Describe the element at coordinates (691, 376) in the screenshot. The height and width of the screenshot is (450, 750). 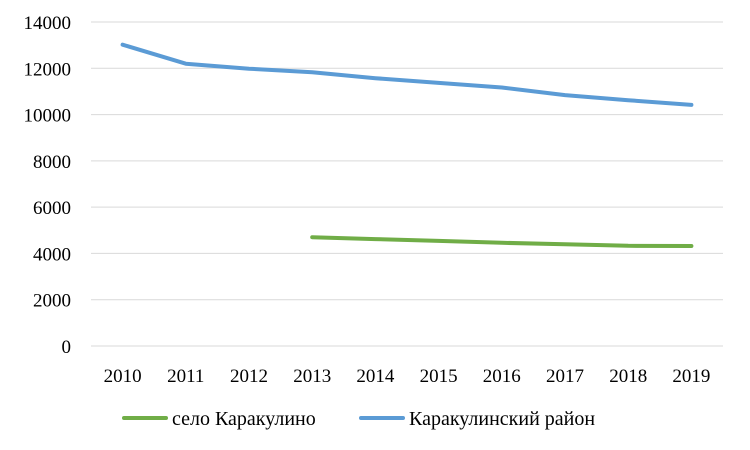
I see `x-tick-label: 2019` at that location.